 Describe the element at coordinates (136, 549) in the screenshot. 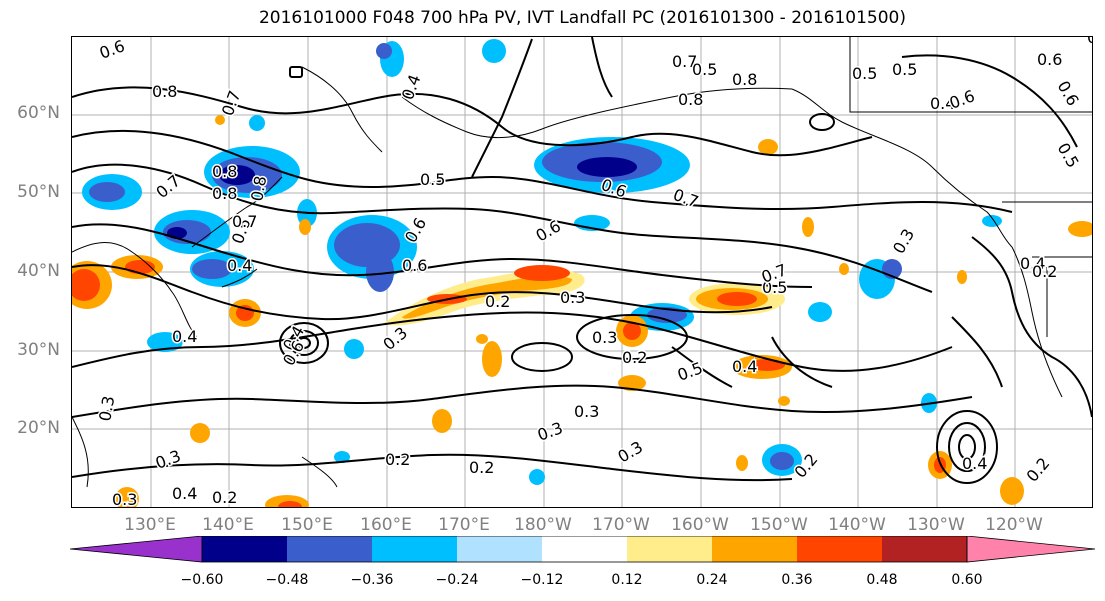

I see `colorbar-min-extend` at that location.